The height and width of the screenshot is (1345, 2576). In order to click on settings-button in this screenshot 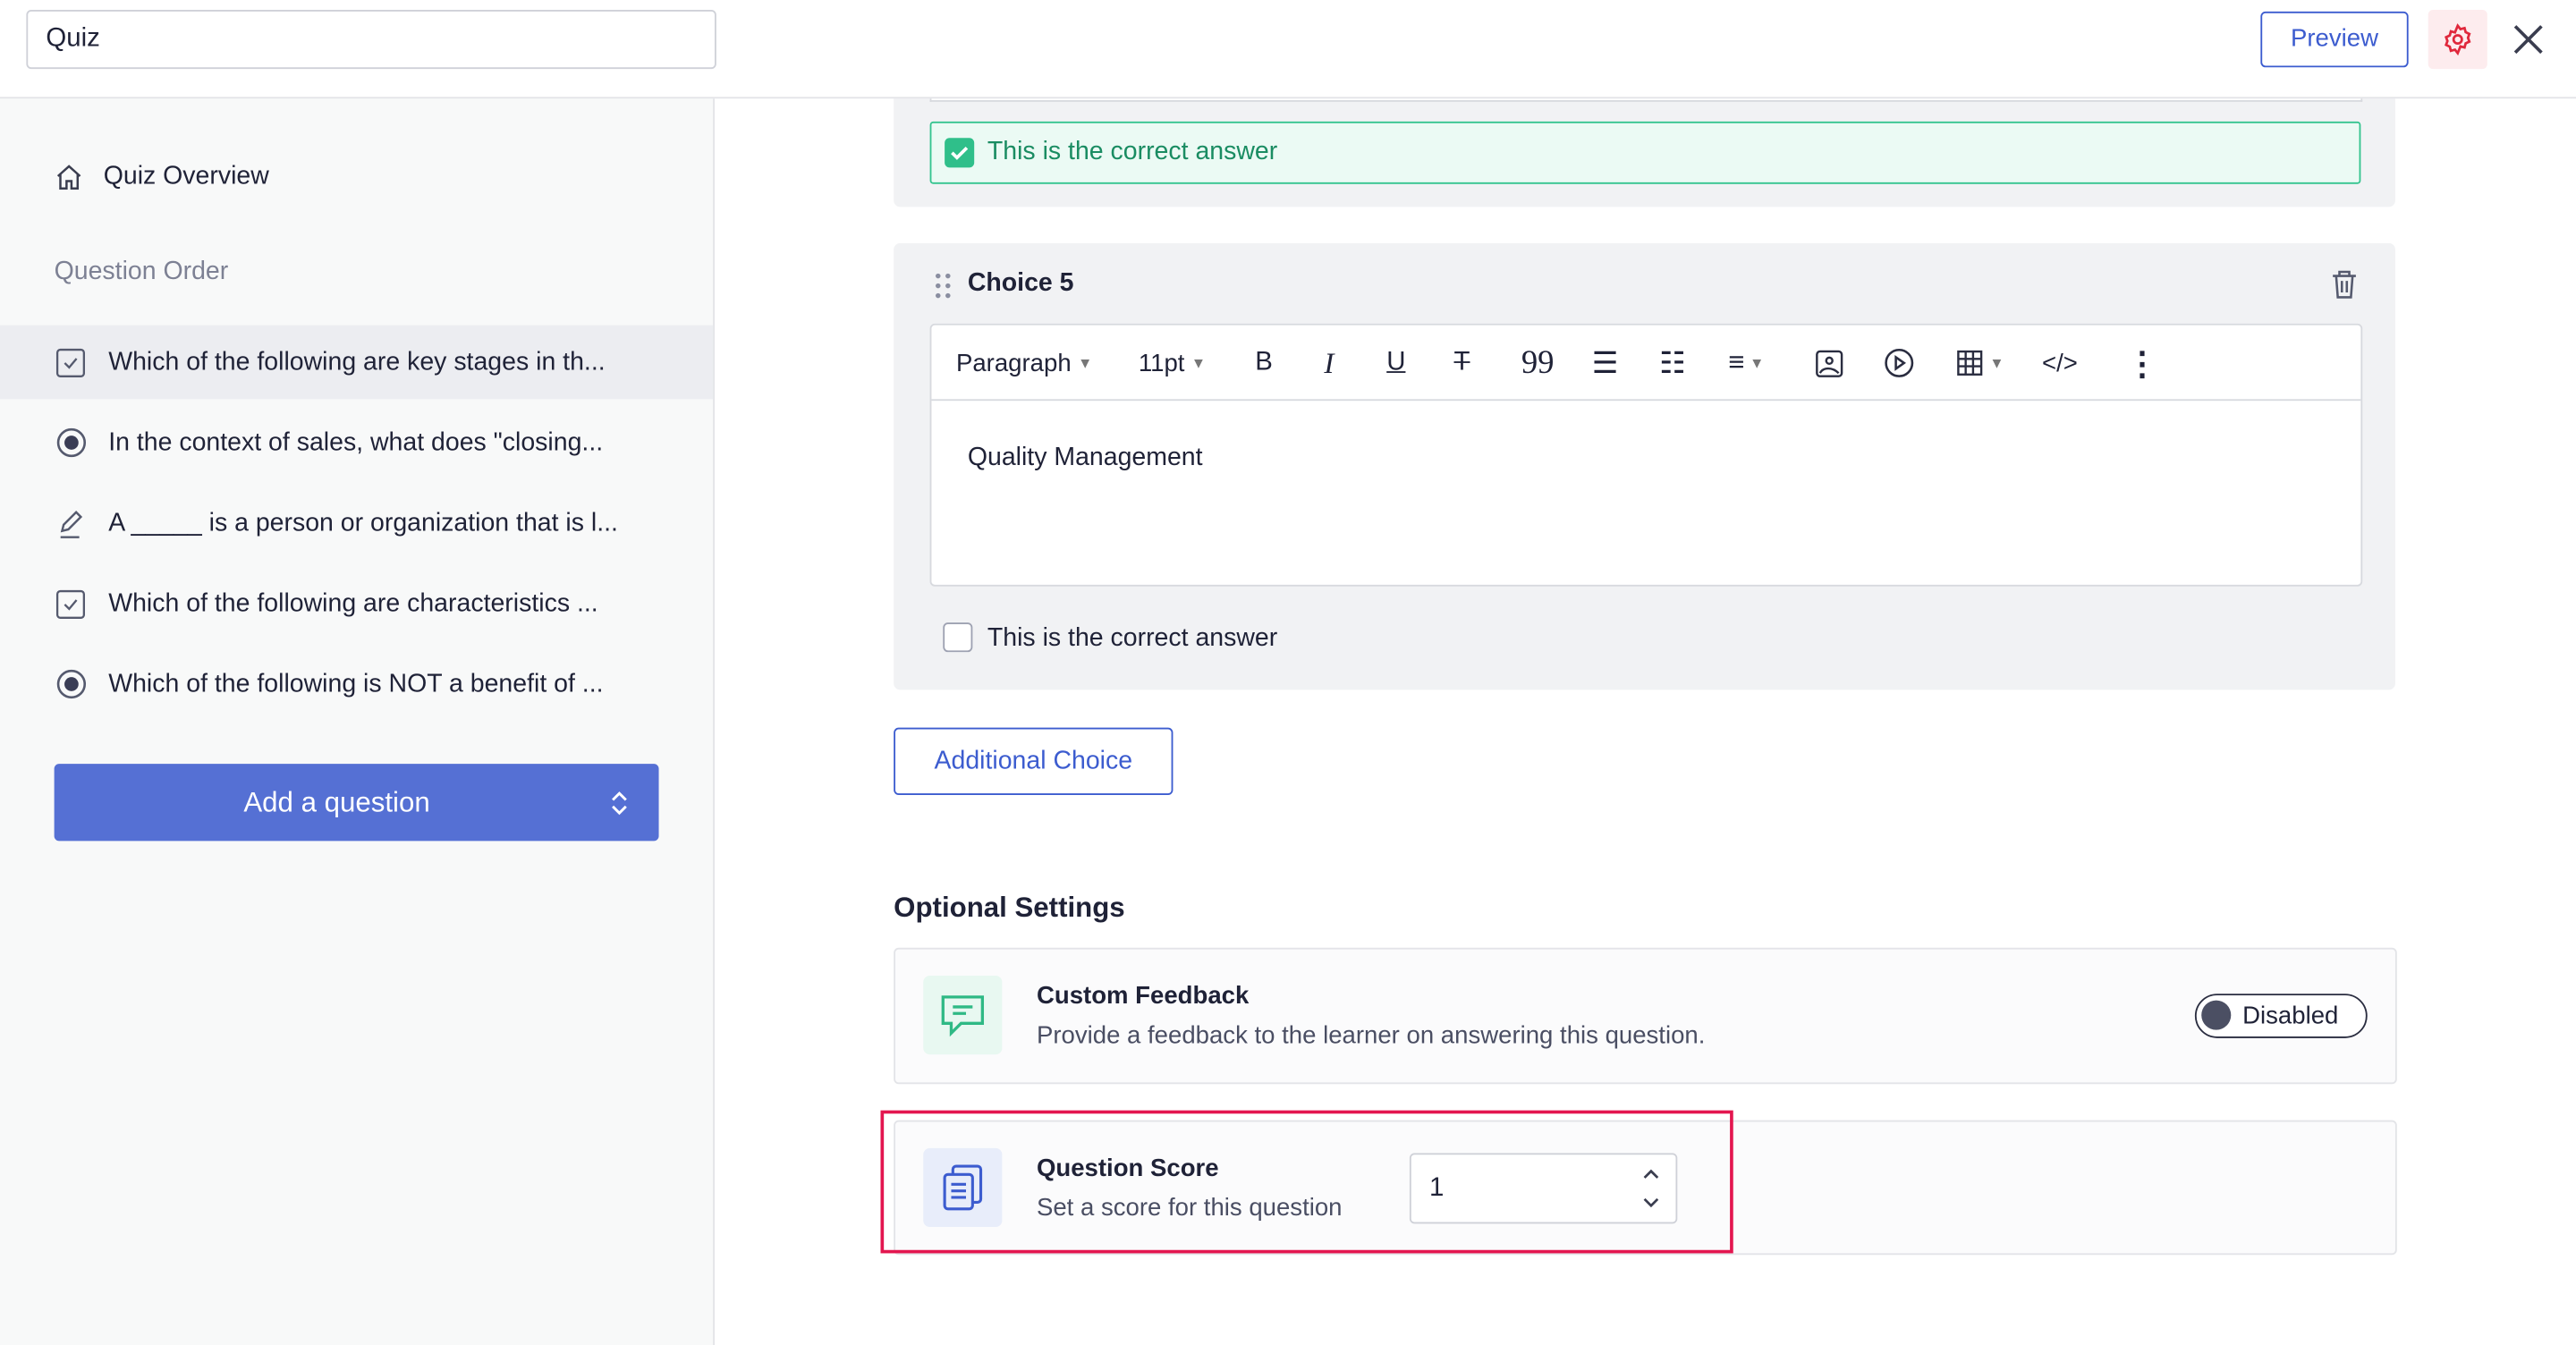, I will do `click(2457, 40)`.